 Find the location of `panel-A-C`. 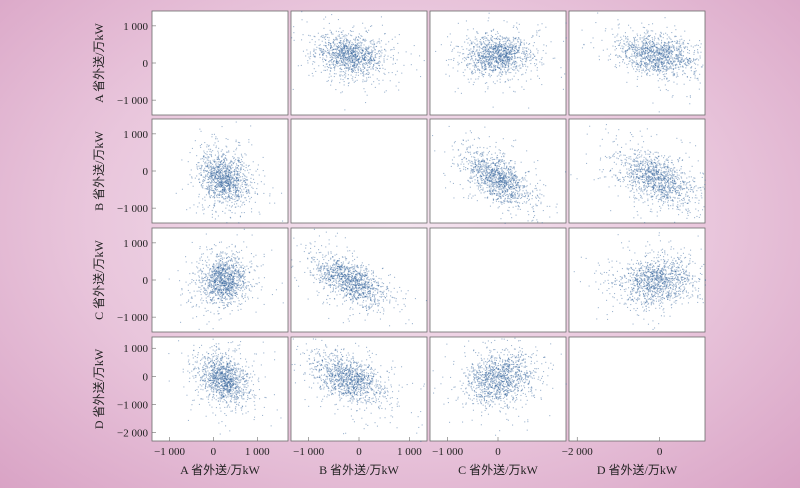

panel-A-C is located at coordinates (498, 63).